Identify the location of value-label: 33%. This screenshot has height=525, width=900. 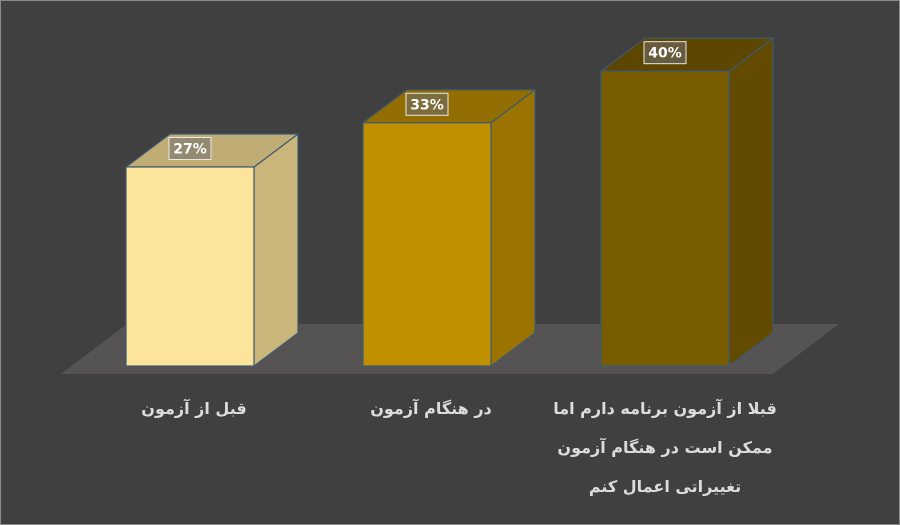
(427, 105).